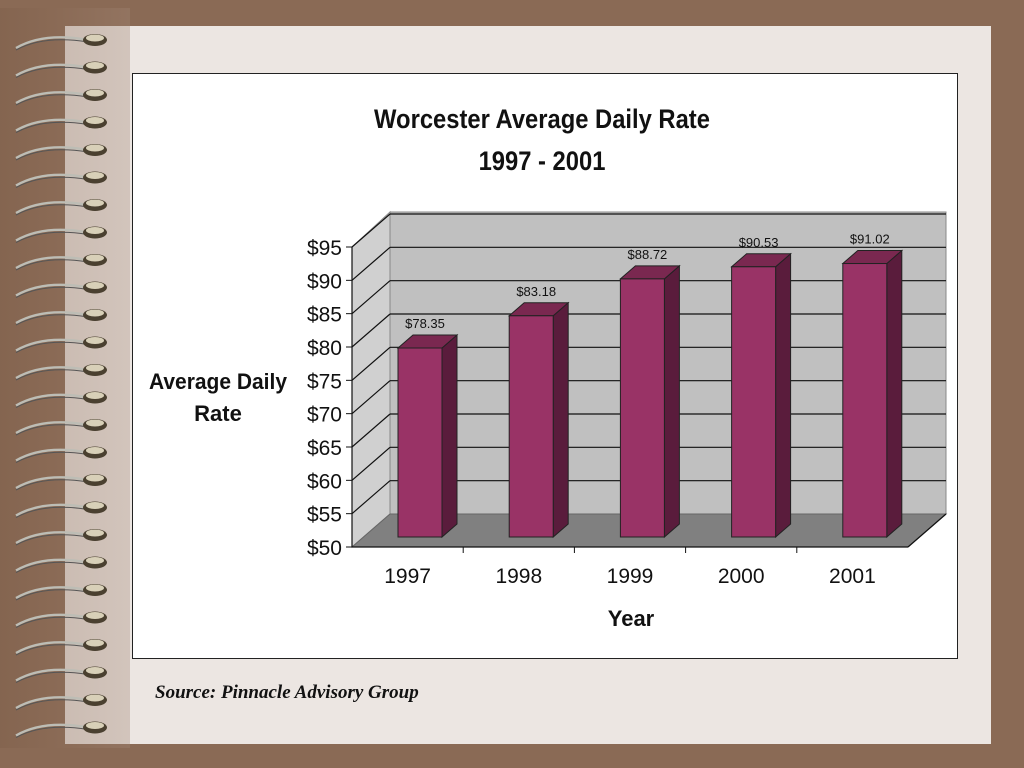 This screenshot has height=768, width=1024. Describe the element at coordinates (425, 323) in the screenshot. I see `data-label: $78.35` at that location.